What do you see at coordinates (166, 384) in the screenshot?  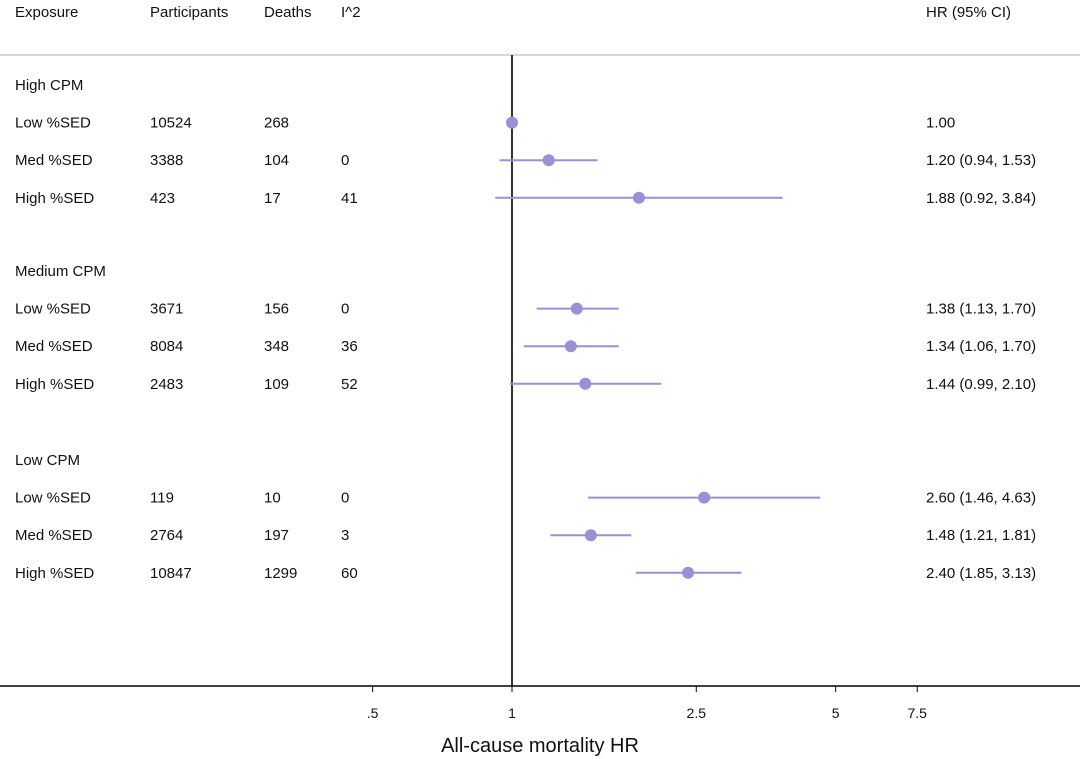 I see `row-participants: 2483` at bounding box center [166, 384].